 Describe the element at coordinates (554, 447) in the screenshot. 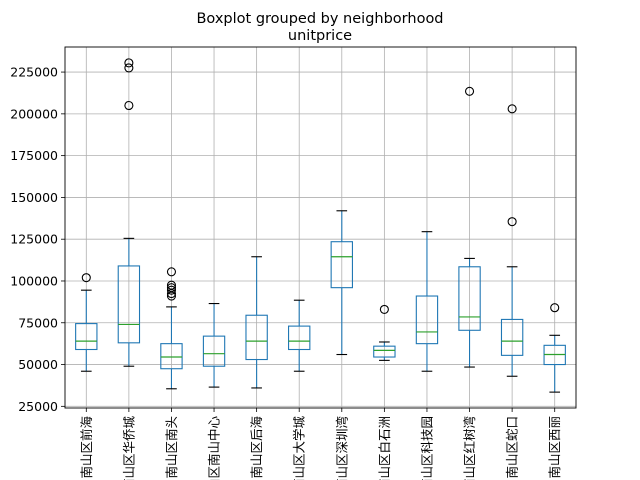

I see `x-tick-label: 南山区西丽` at that location.